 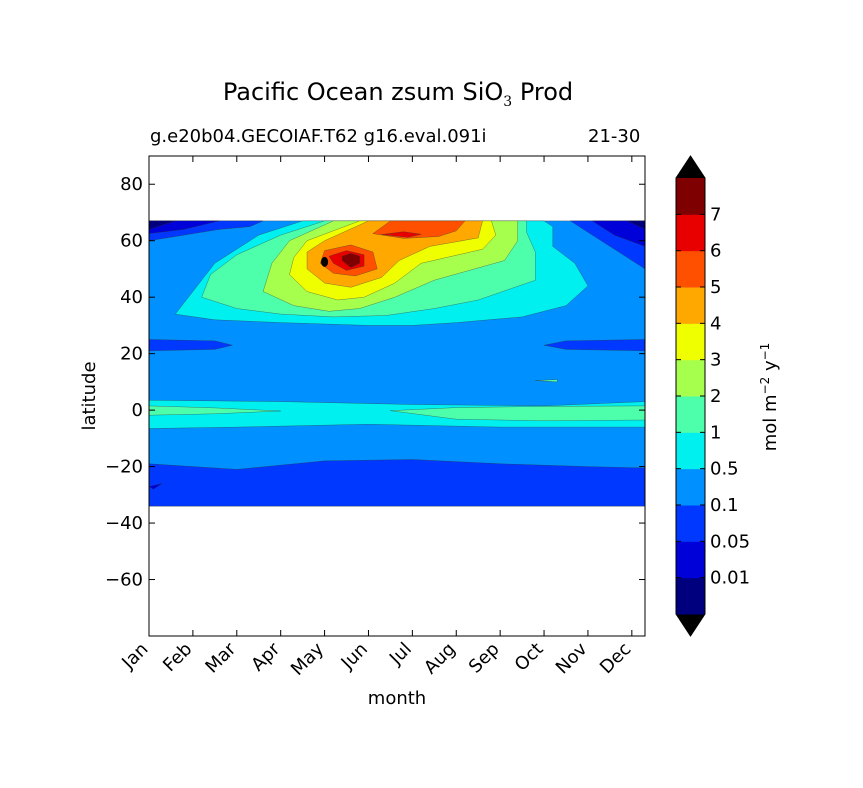 What do you see at coordinates (715, 323) in the screenshot?
I see `colorbar-tick-label: 4` at bounding box center [715, 323].